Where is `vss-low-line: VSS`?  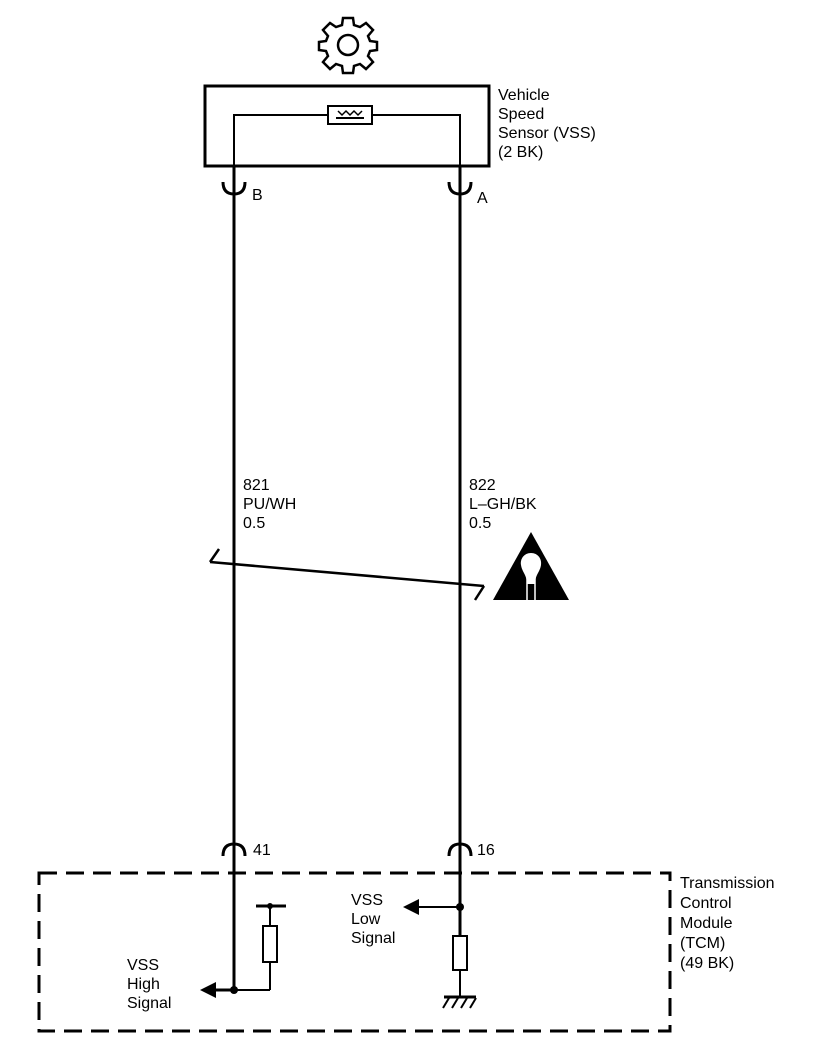
vss-low-line: VSS is located at coordinates (367, 900).